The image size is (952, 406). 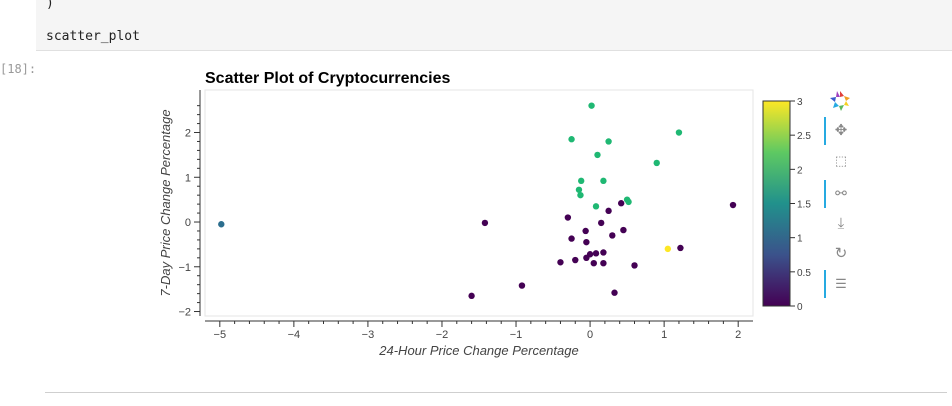 What do you see at coordinates (184, 313) in the screenshot?
I see `y-tick-label: −2` at bounding box center [184, 313].